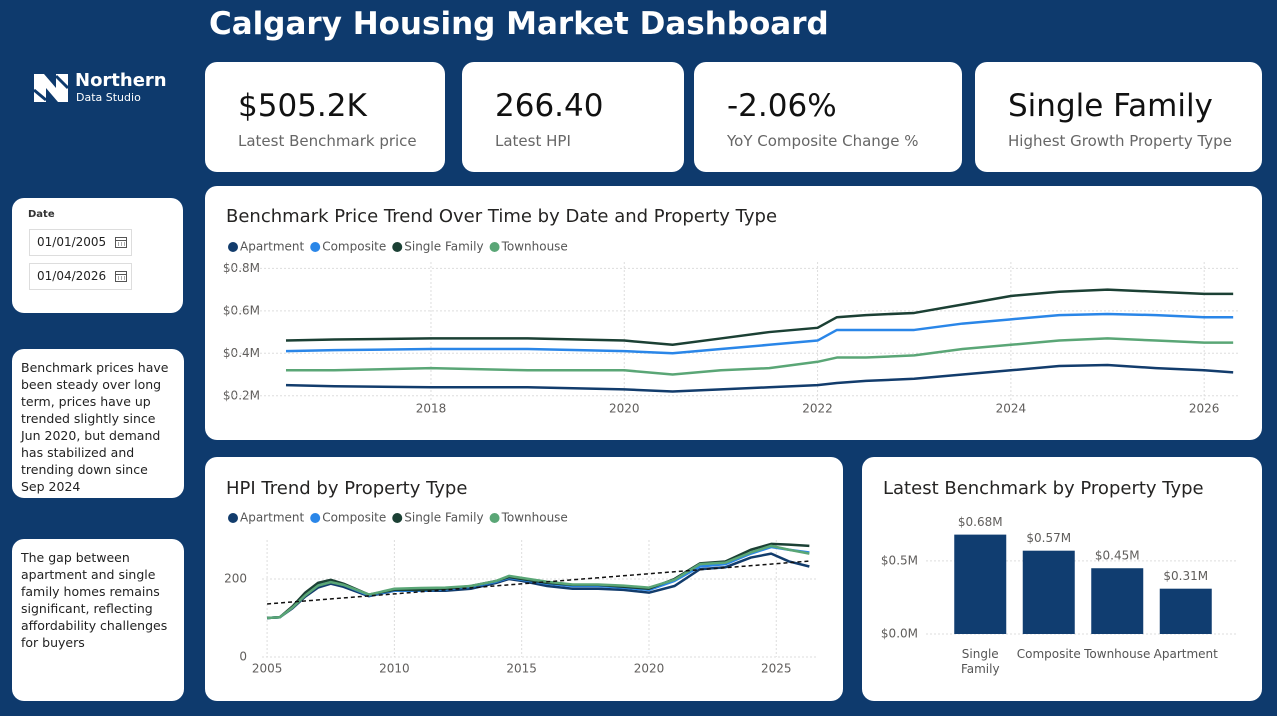 The image size is (1277, 716). Describe the element at coordinates (776, 669) in the screenshot. I see `x-tick-label: 2025` at that location.